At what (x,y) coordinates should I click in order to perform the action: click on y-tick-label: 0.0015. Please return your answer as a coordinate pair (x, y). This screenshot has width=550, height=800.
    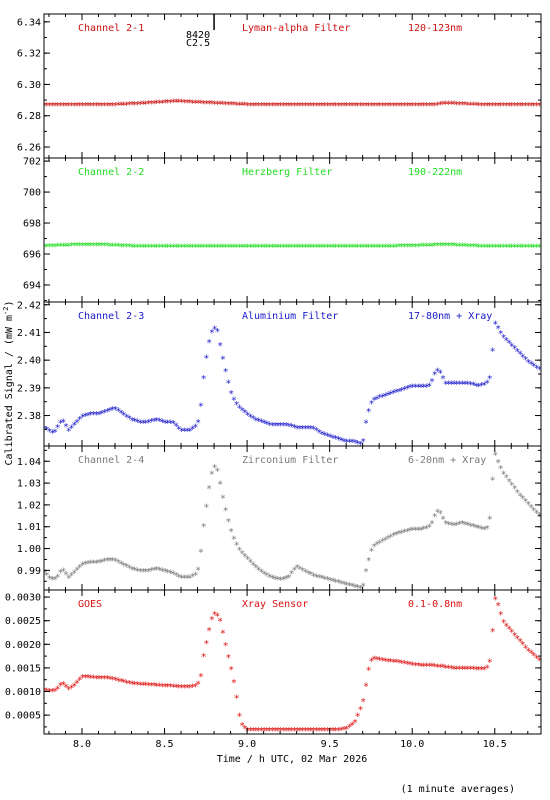
    Looking at the image, I should click on (23, 668).